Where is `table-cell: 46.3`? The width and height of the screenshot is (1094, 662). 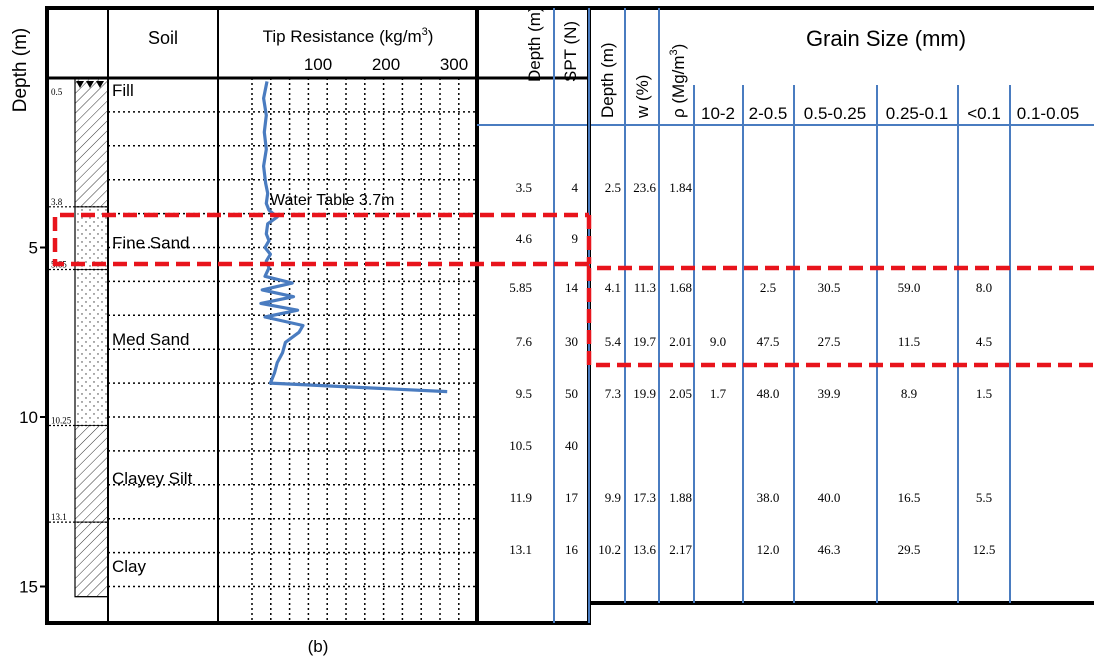
table-cell: 46.3 is located at coordinates (829, 549).